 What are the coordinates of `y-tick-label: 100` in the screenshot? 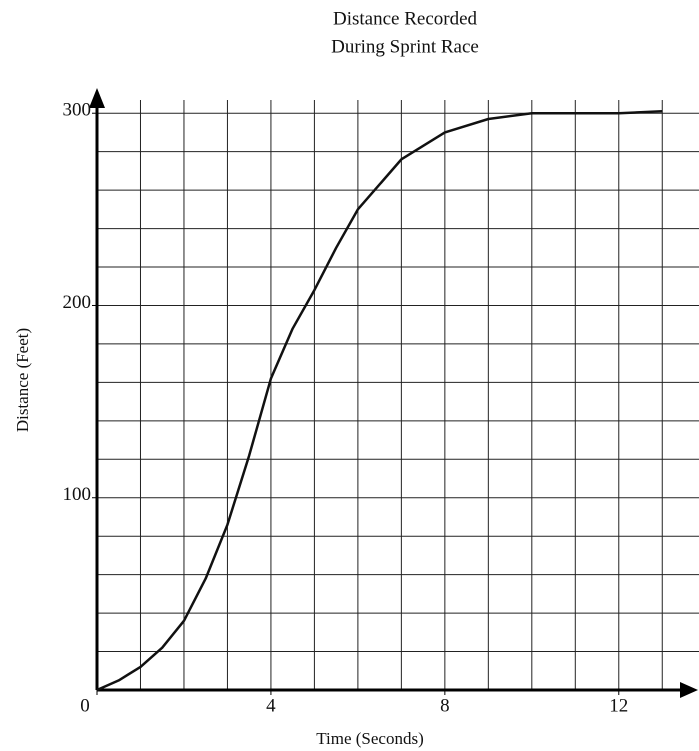 It's located at (77, 494).